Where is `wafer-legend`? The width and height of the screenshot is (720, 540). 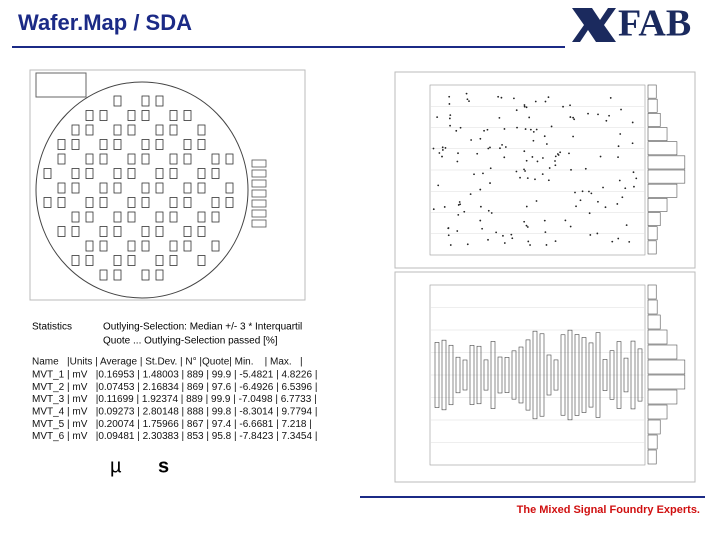
wafer-legend is located at coordinates (259, 193).